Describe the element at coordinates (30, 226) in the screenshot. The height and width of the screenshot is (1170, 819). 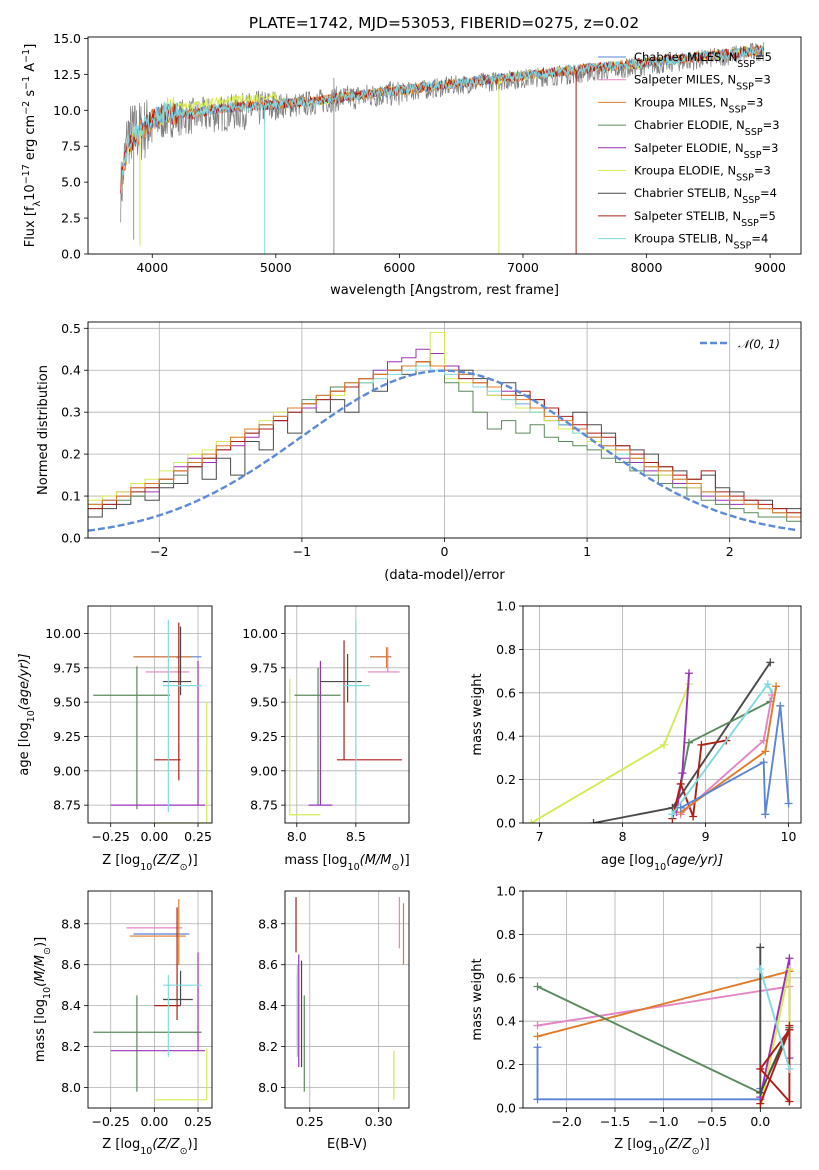
I see `y-axis-label-part: Flux [f` at that location.